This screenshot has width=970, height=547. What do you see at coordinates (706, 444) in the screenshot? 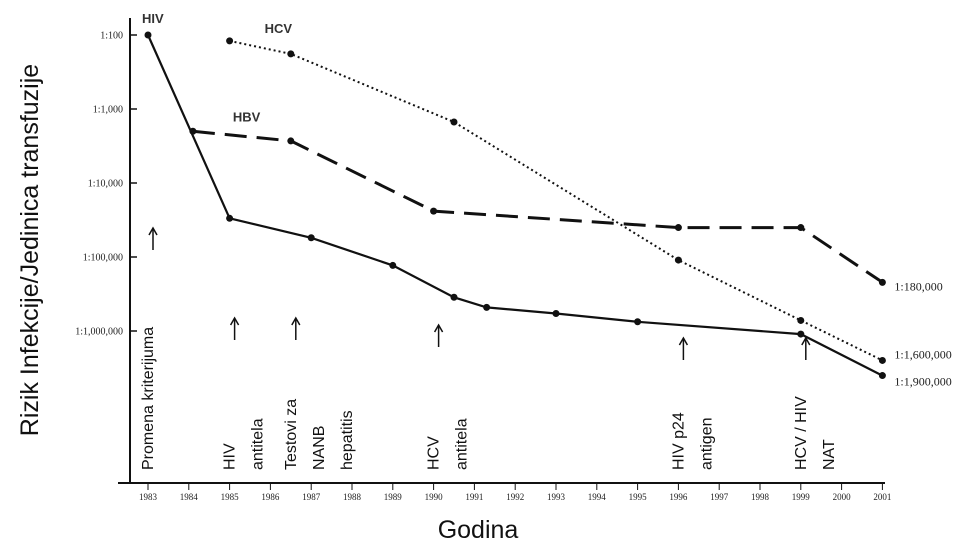
I see `event-label: antigen` at bounding box center [706, 444].